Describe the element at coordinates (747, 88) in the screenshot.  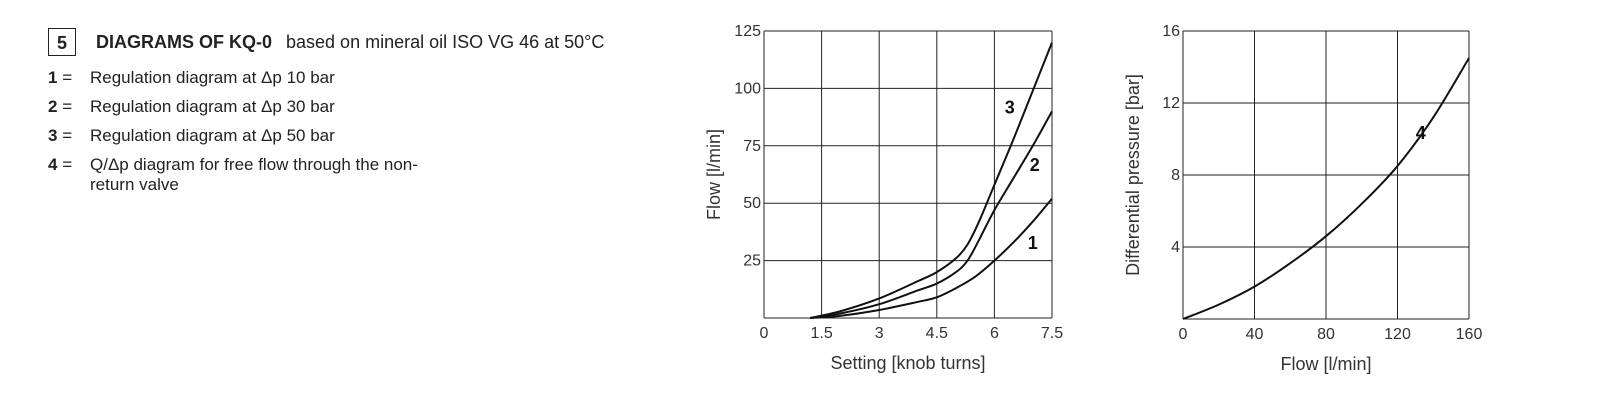
I see `y-tick-label: 100` at that location.